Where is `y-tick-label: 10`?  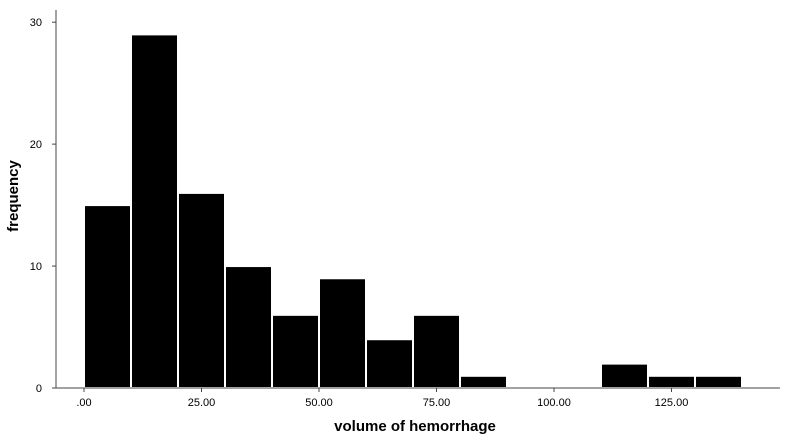 y-tick-label: 10 is located at coordinates (36, 267).